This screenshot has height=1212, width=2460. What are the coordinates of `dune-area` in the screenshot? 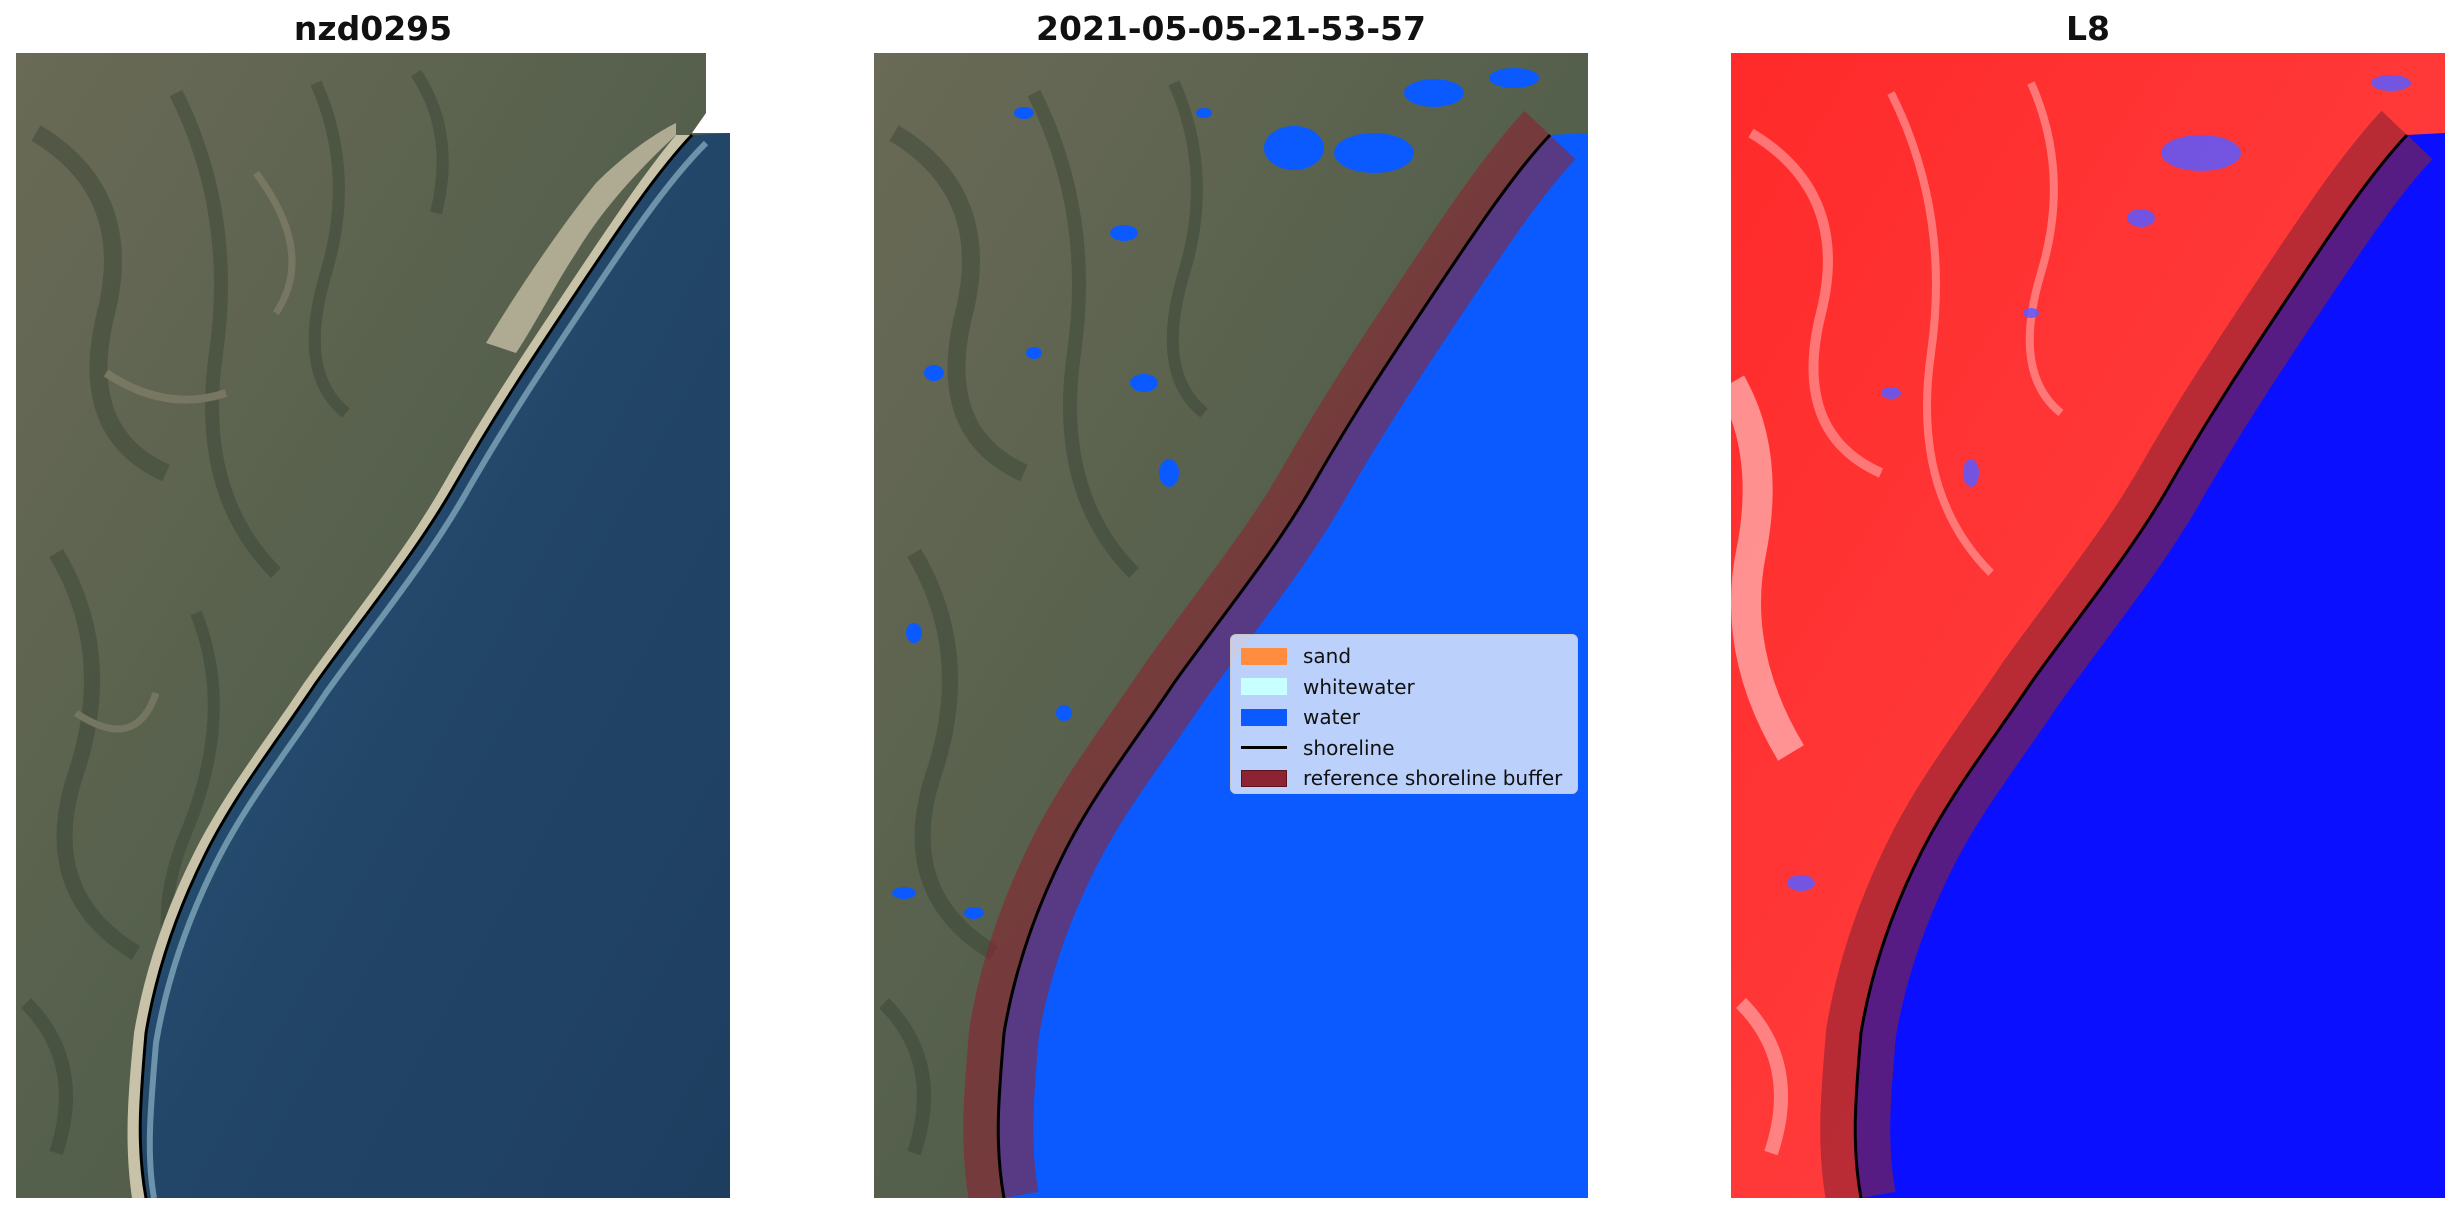 It's located at (581, 238).